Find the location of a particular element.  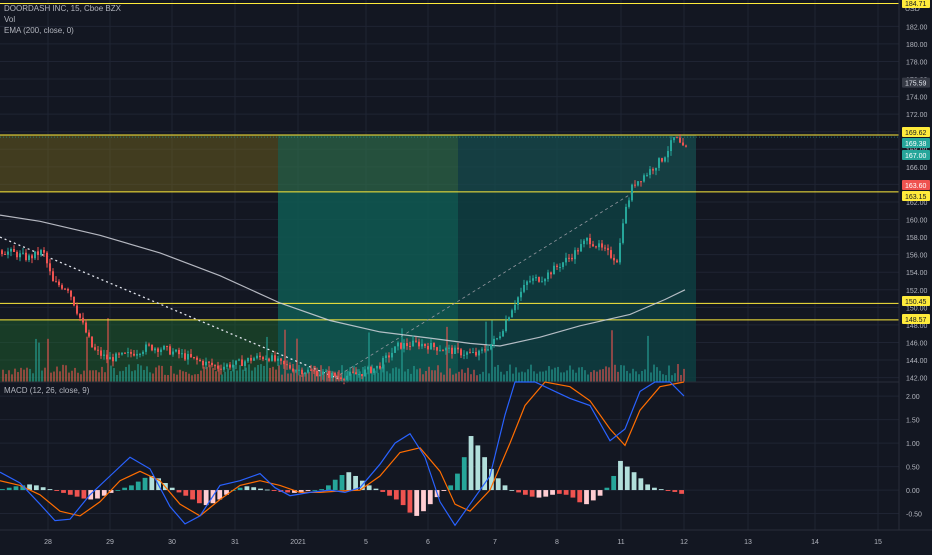

ema-label: EMA (200, close, 0) is located at coordinates (39, 30).